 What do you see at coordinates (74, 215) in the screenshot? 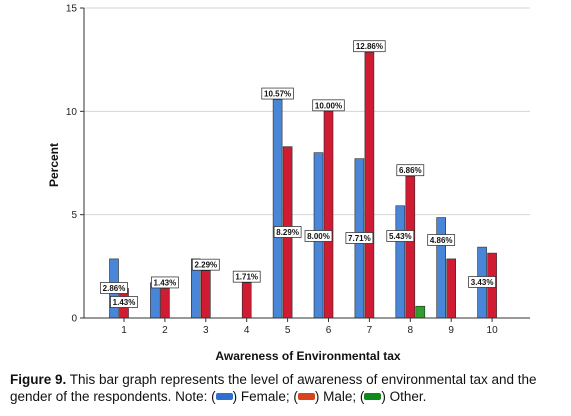
I see `y-tick-label: 5` at bounding box center [74, 215].